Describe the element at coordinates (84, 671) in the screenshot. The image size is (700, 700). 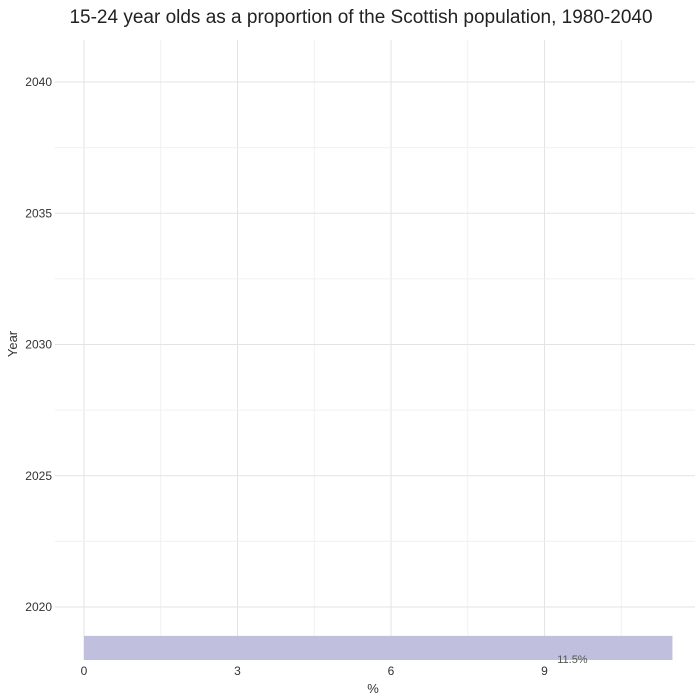
I see `x-tick-label: 0` at that location.